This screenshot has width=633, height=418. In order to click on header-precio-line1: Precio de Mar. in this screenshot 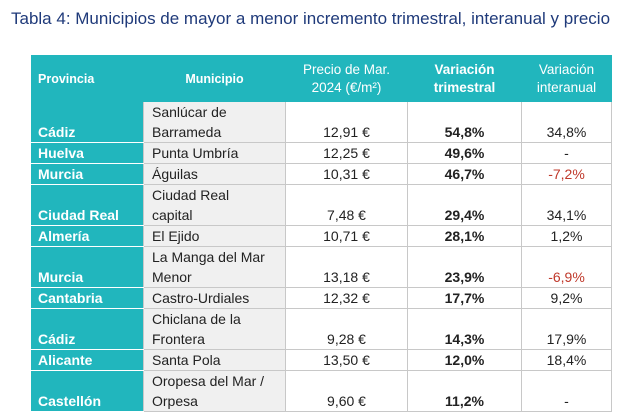, I will do `click(346, 69)`.